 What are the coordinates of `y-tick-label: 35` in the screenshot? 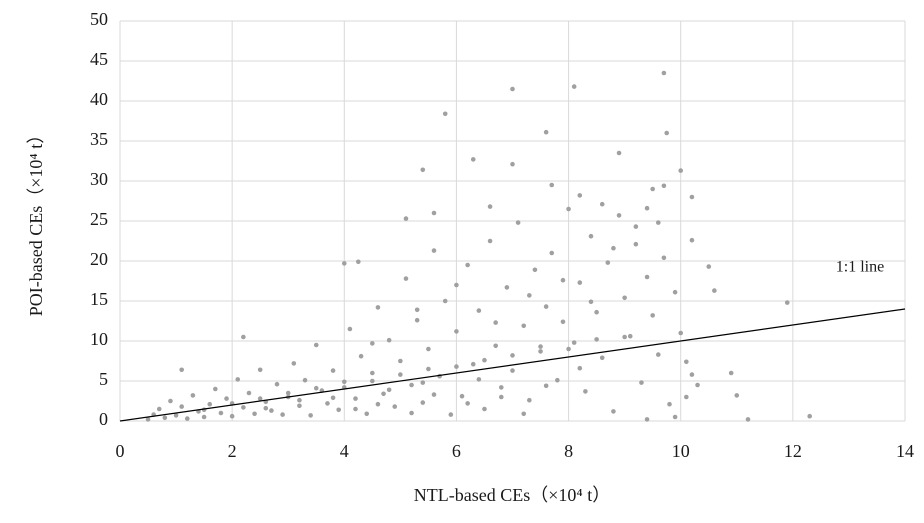 It's located at (99, 139).